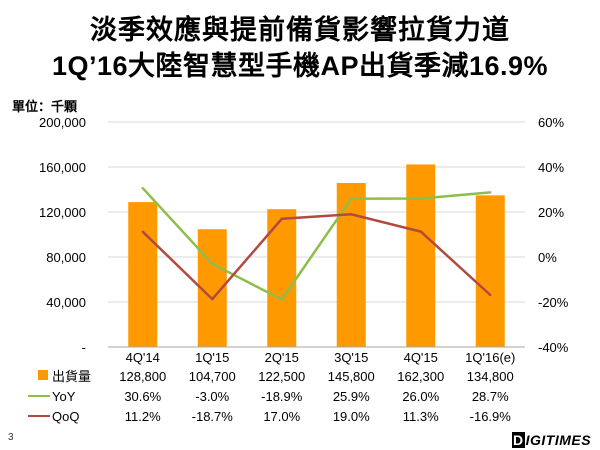  Describe the element at coordinates (143, 416) in the screenshot. I see `data-table-value: 11.2%` at that location.